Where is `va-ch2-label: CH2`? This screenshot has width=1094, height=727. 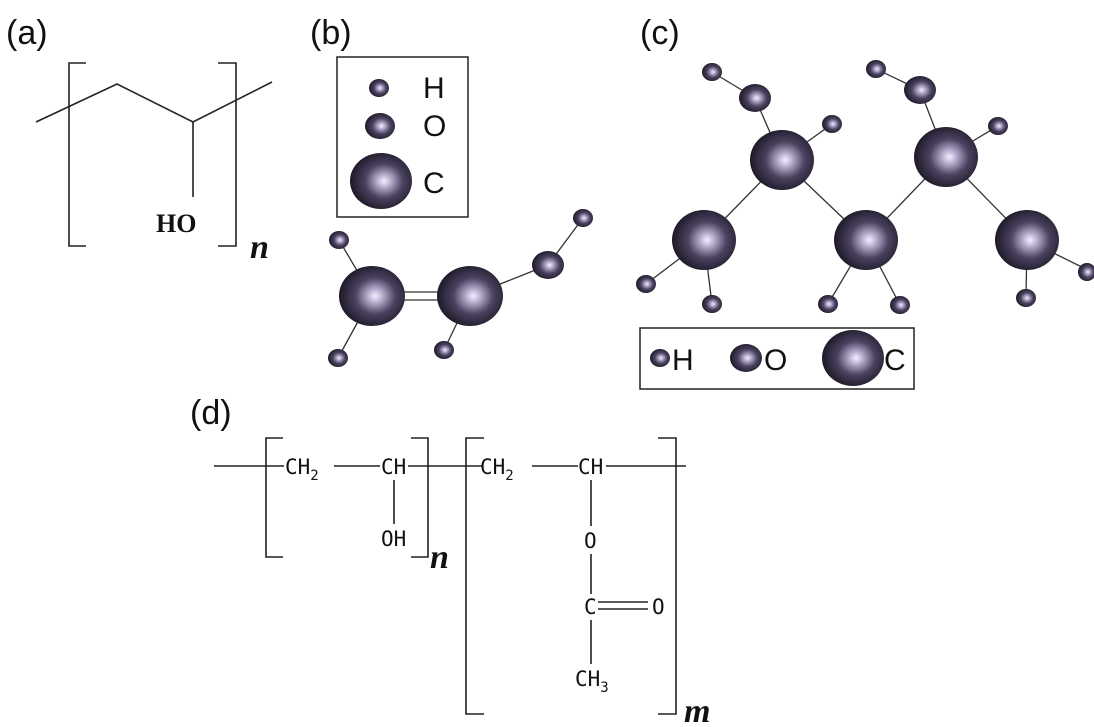 va-ch2-label: CH2 is located at coordinates (302, 469).